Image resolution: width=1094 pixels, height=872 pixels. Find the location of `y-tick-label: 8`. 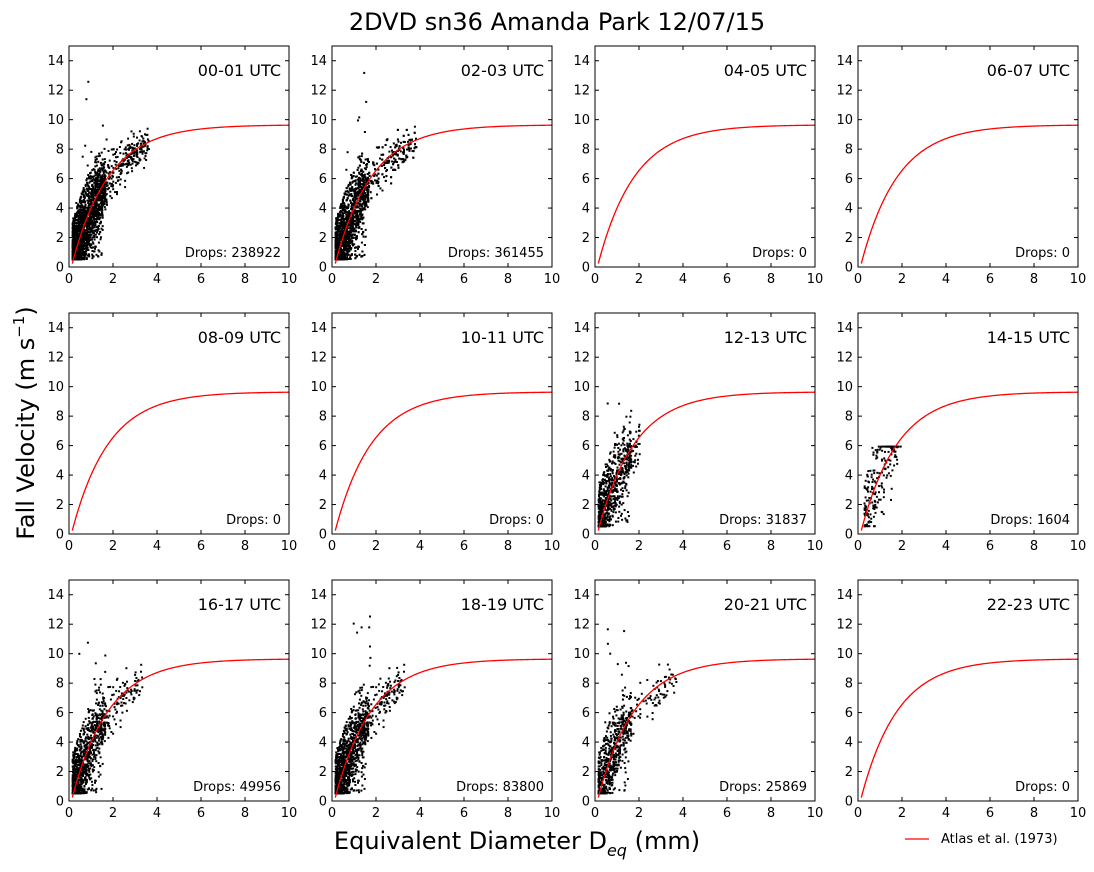

y-tick-label: 8 is located at coordinates (849, 150).